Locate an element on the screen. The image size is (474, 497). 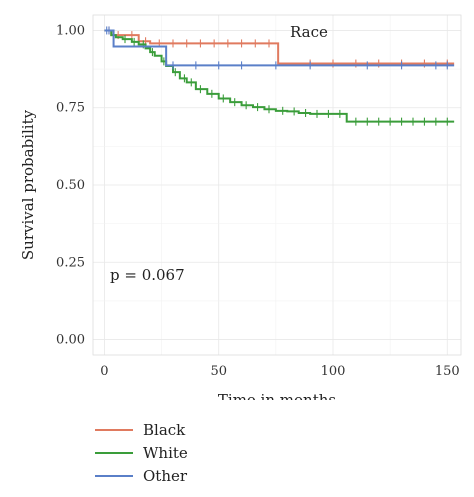
series-layer is located at coordinates (279, 76).